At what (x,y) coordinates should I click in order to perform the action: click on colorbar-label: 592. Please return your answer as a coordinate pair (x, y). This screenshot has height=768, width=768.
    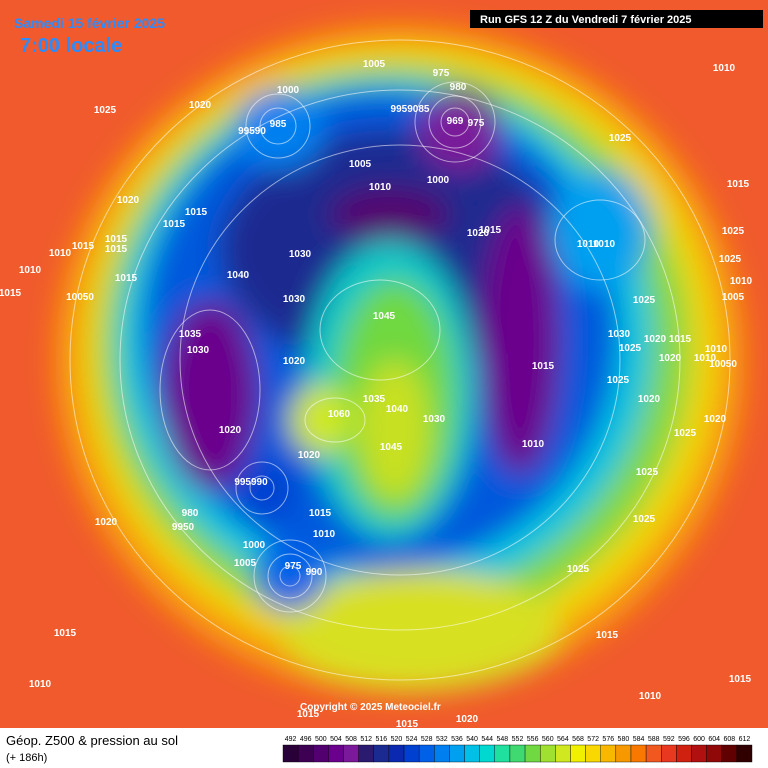
    Looking at the image, I should click on (669, 739).